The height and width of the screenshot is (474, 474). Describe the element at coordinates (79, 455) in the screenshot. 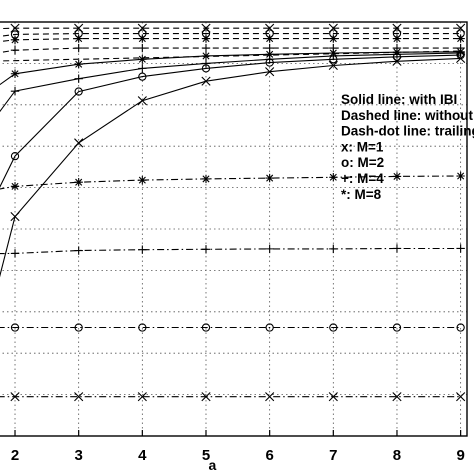

I see `x-tick-label-1: 3` at that location.